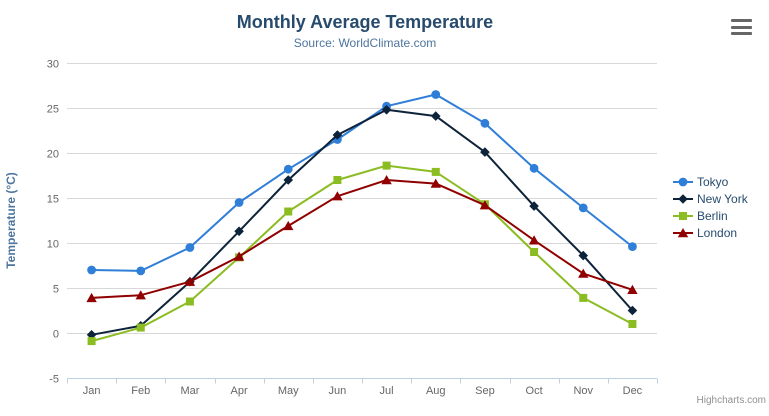  What do you see at coordinates (731, 400) in the screenshot?
I see `highcharts-credit: Highcharts.com` at bounding box center [731, 400].